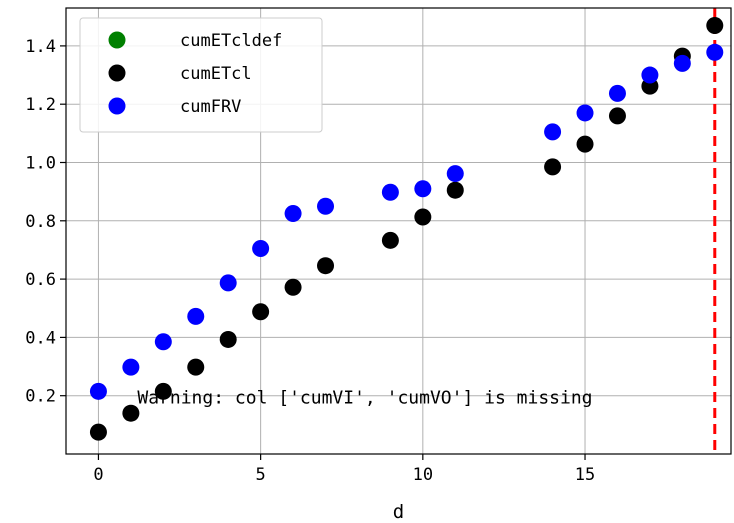 This screenshot has width=734, height=523. I want to click on x-tick-label: 15, so click(585, 475).